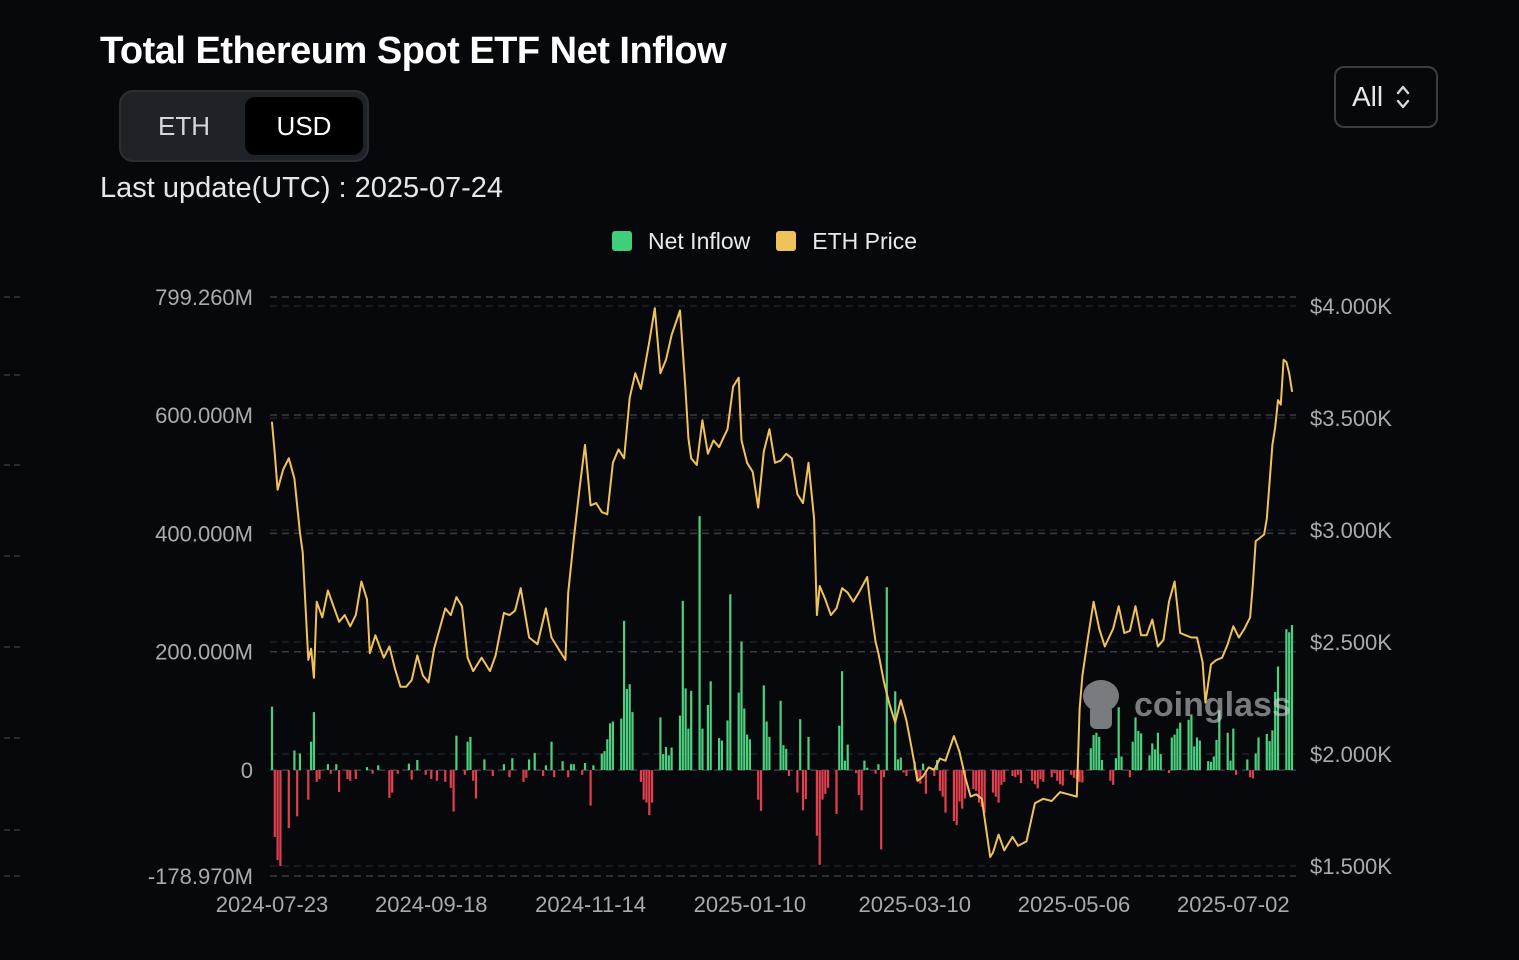 The height and width of the screenshot is (960, 1519). I want to click on x-tick-label: 2025-03-10, so click(914, 904).